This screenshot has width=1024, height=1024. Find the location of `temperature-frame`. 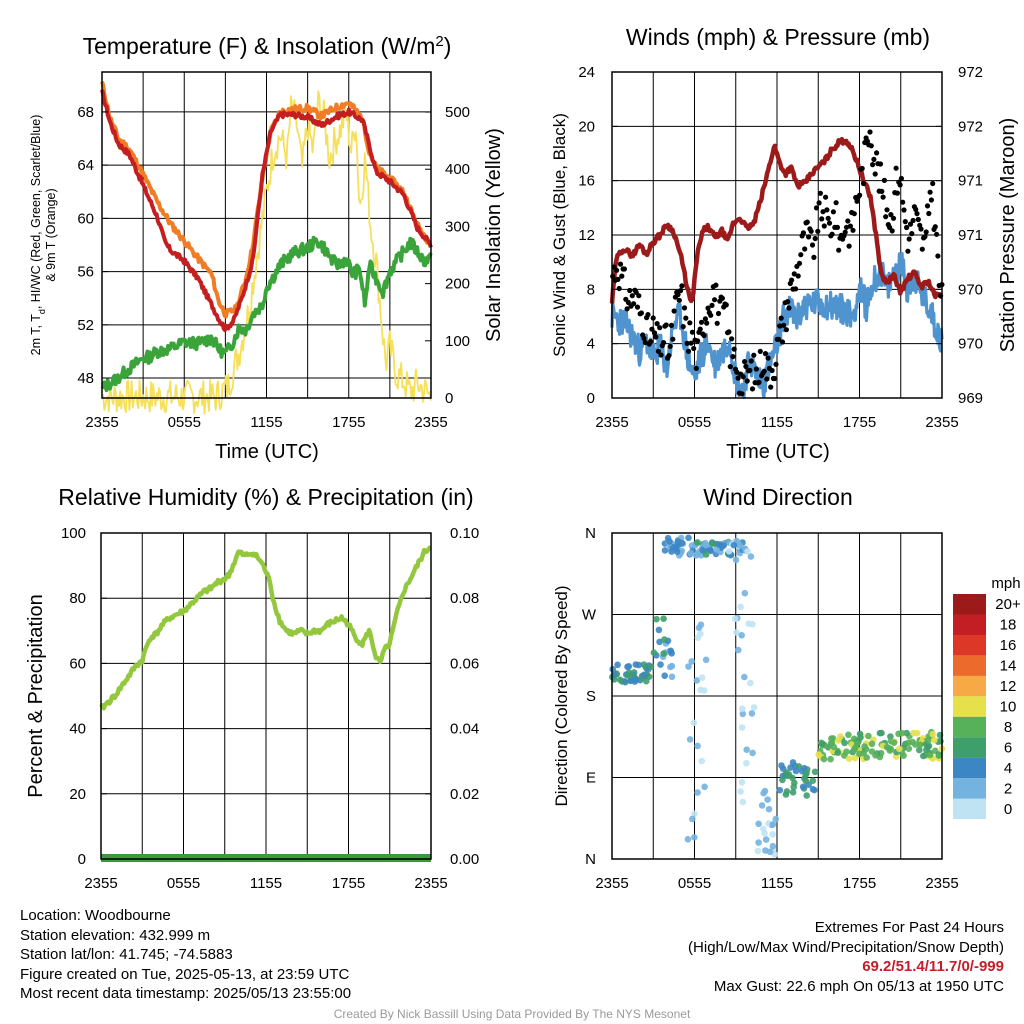

temperature-frame is located at coordinates (266, 235).